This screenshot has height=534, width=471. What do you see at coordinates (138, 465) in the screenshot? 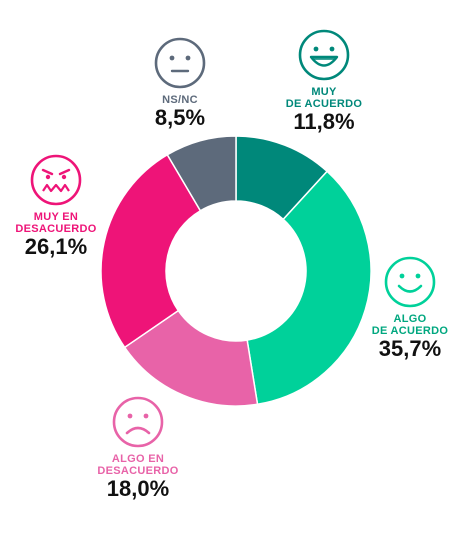
I see `category-label: ALGO EN DESACUERDO` at bounding box center [138, 465].